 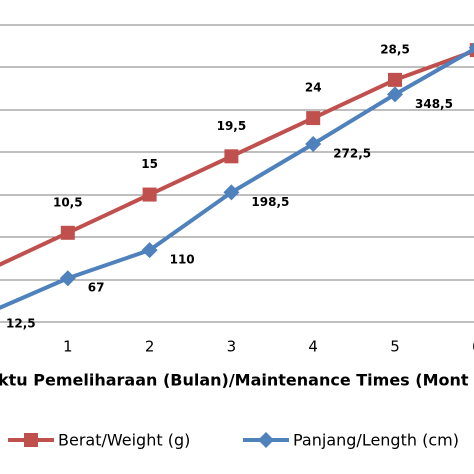 What do you see at coordinates (96, 288) in the screenshot?
I see `data-label: 67` at bounding box center [96, 288].